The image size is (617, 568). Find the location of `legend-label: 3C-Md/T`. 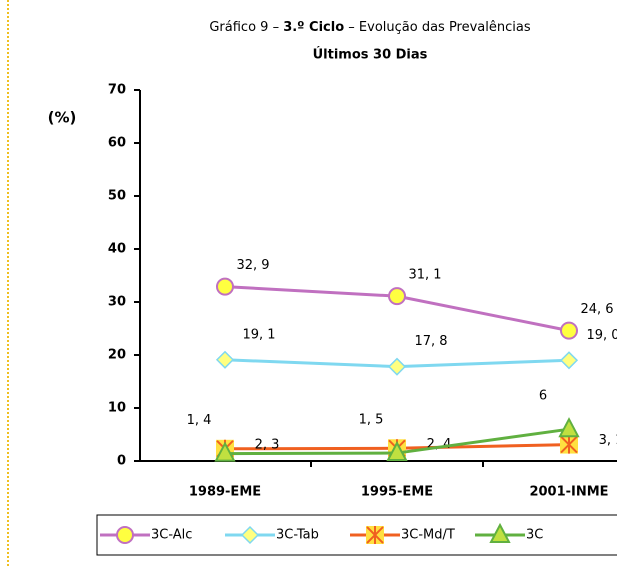

legend-label: 3C-Md/T is located at coordinates (428, 535).